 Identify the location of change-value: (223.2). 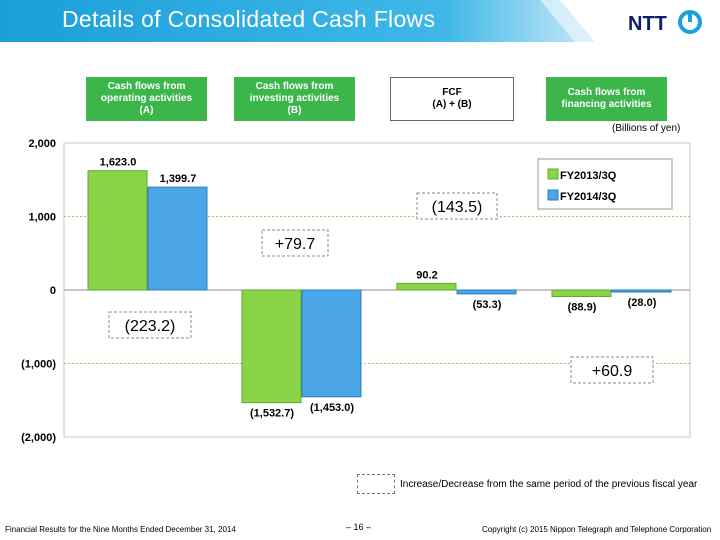
(150, 326).